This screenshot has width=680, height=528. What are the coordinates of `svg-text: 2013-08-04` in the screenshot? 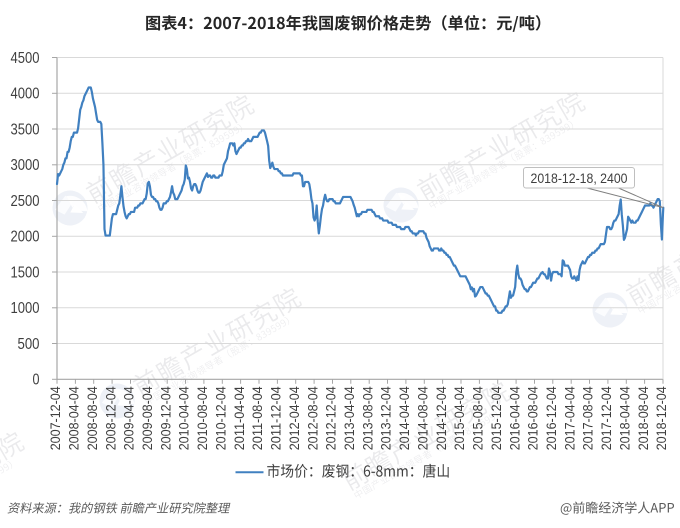 It's located at (367, 418).